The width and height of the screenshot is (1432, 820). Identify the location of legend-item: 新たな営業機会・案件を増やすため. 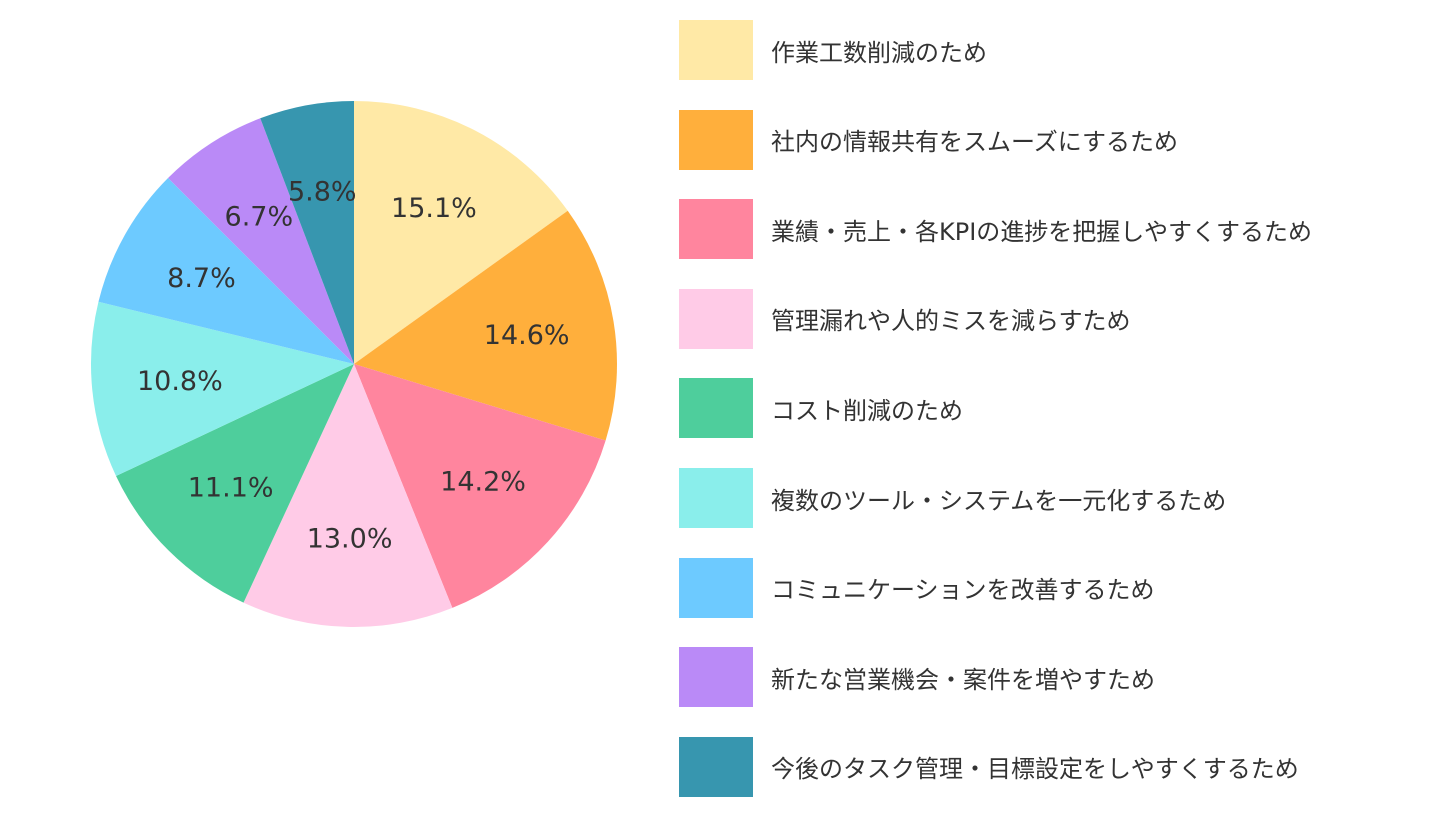
(917, 677).